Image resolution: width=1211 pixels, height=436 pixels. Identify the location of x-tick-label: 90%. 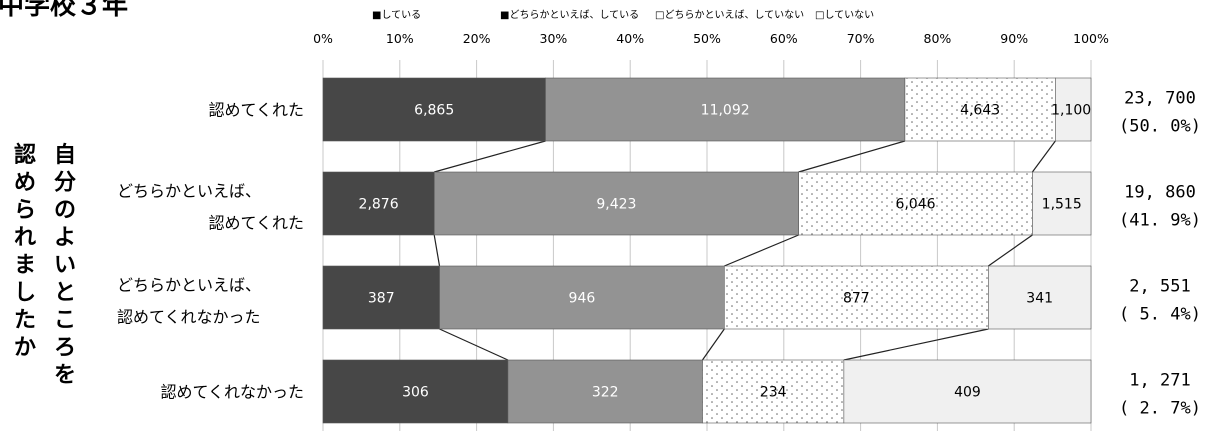
(1014, 38).